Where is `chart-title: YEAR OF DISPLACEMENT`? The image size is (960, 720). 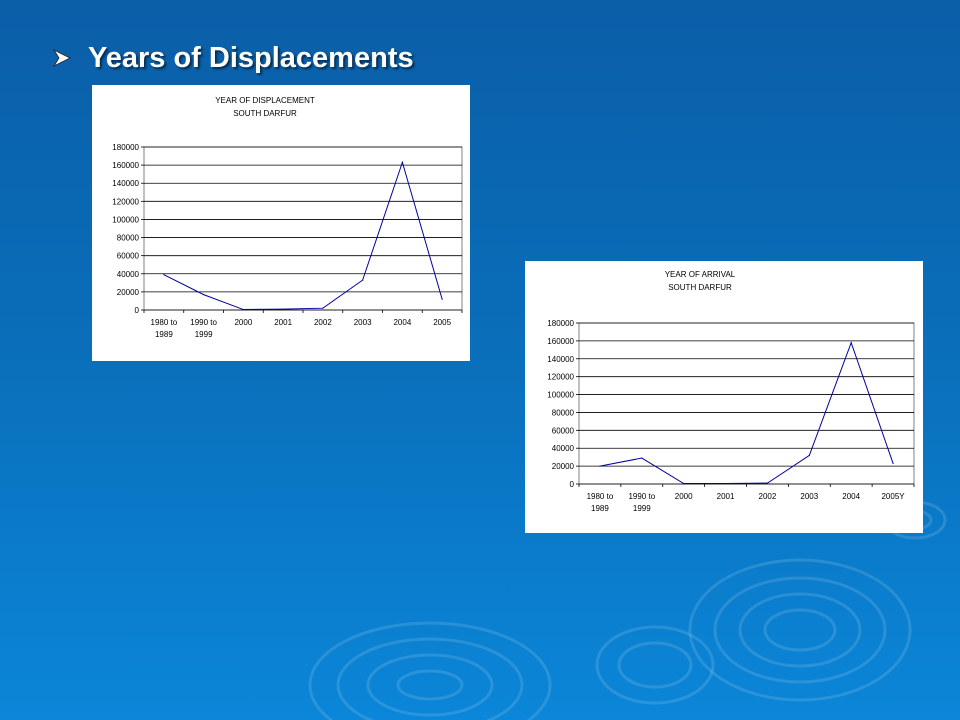
chart-title: YEAR OF DISPLACEMENT is located at coordinates (265, 100).